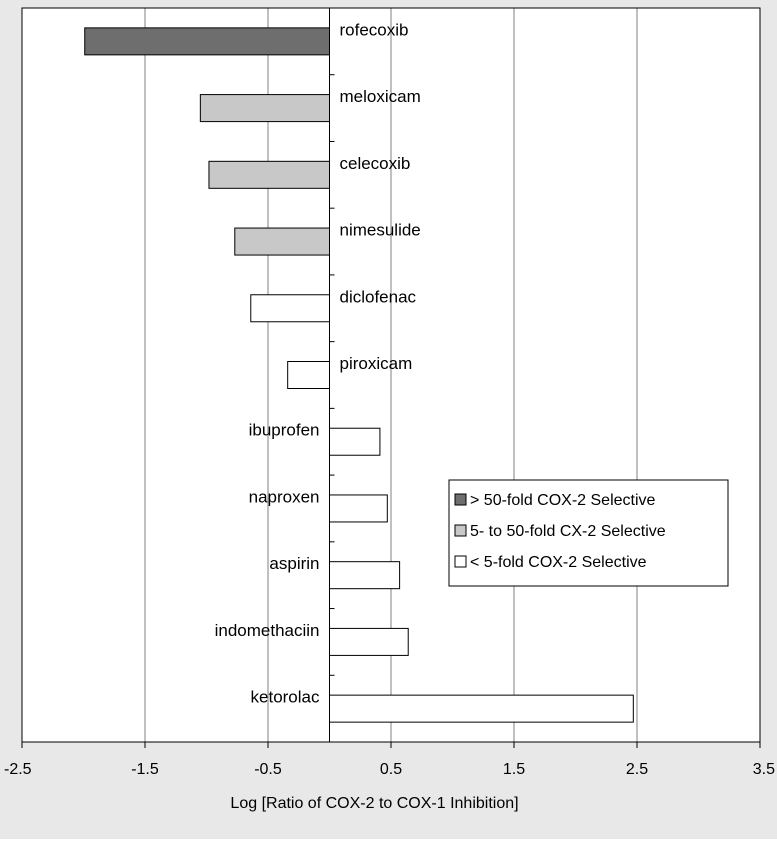  I want to click on bar-diclofenac, so click(290, 308).